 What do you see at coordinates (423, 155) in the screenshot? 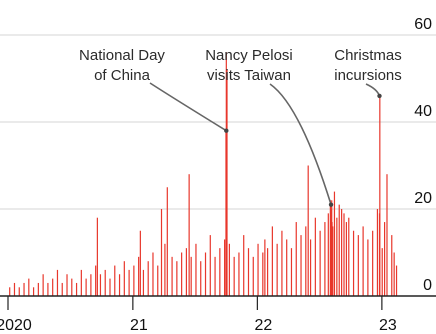
I see `y-axis-labels: 0 20 40 60` at bounding box center [423, 155].